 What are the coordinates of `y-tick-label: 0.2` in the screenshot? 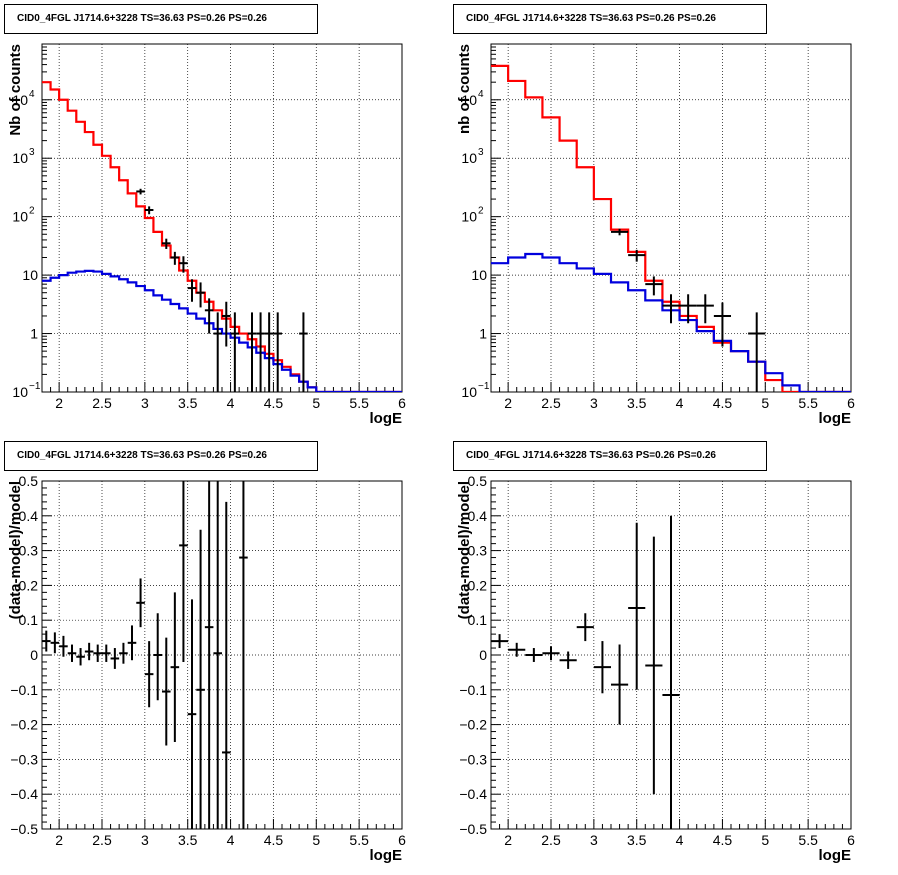 It's located at (29, 585).